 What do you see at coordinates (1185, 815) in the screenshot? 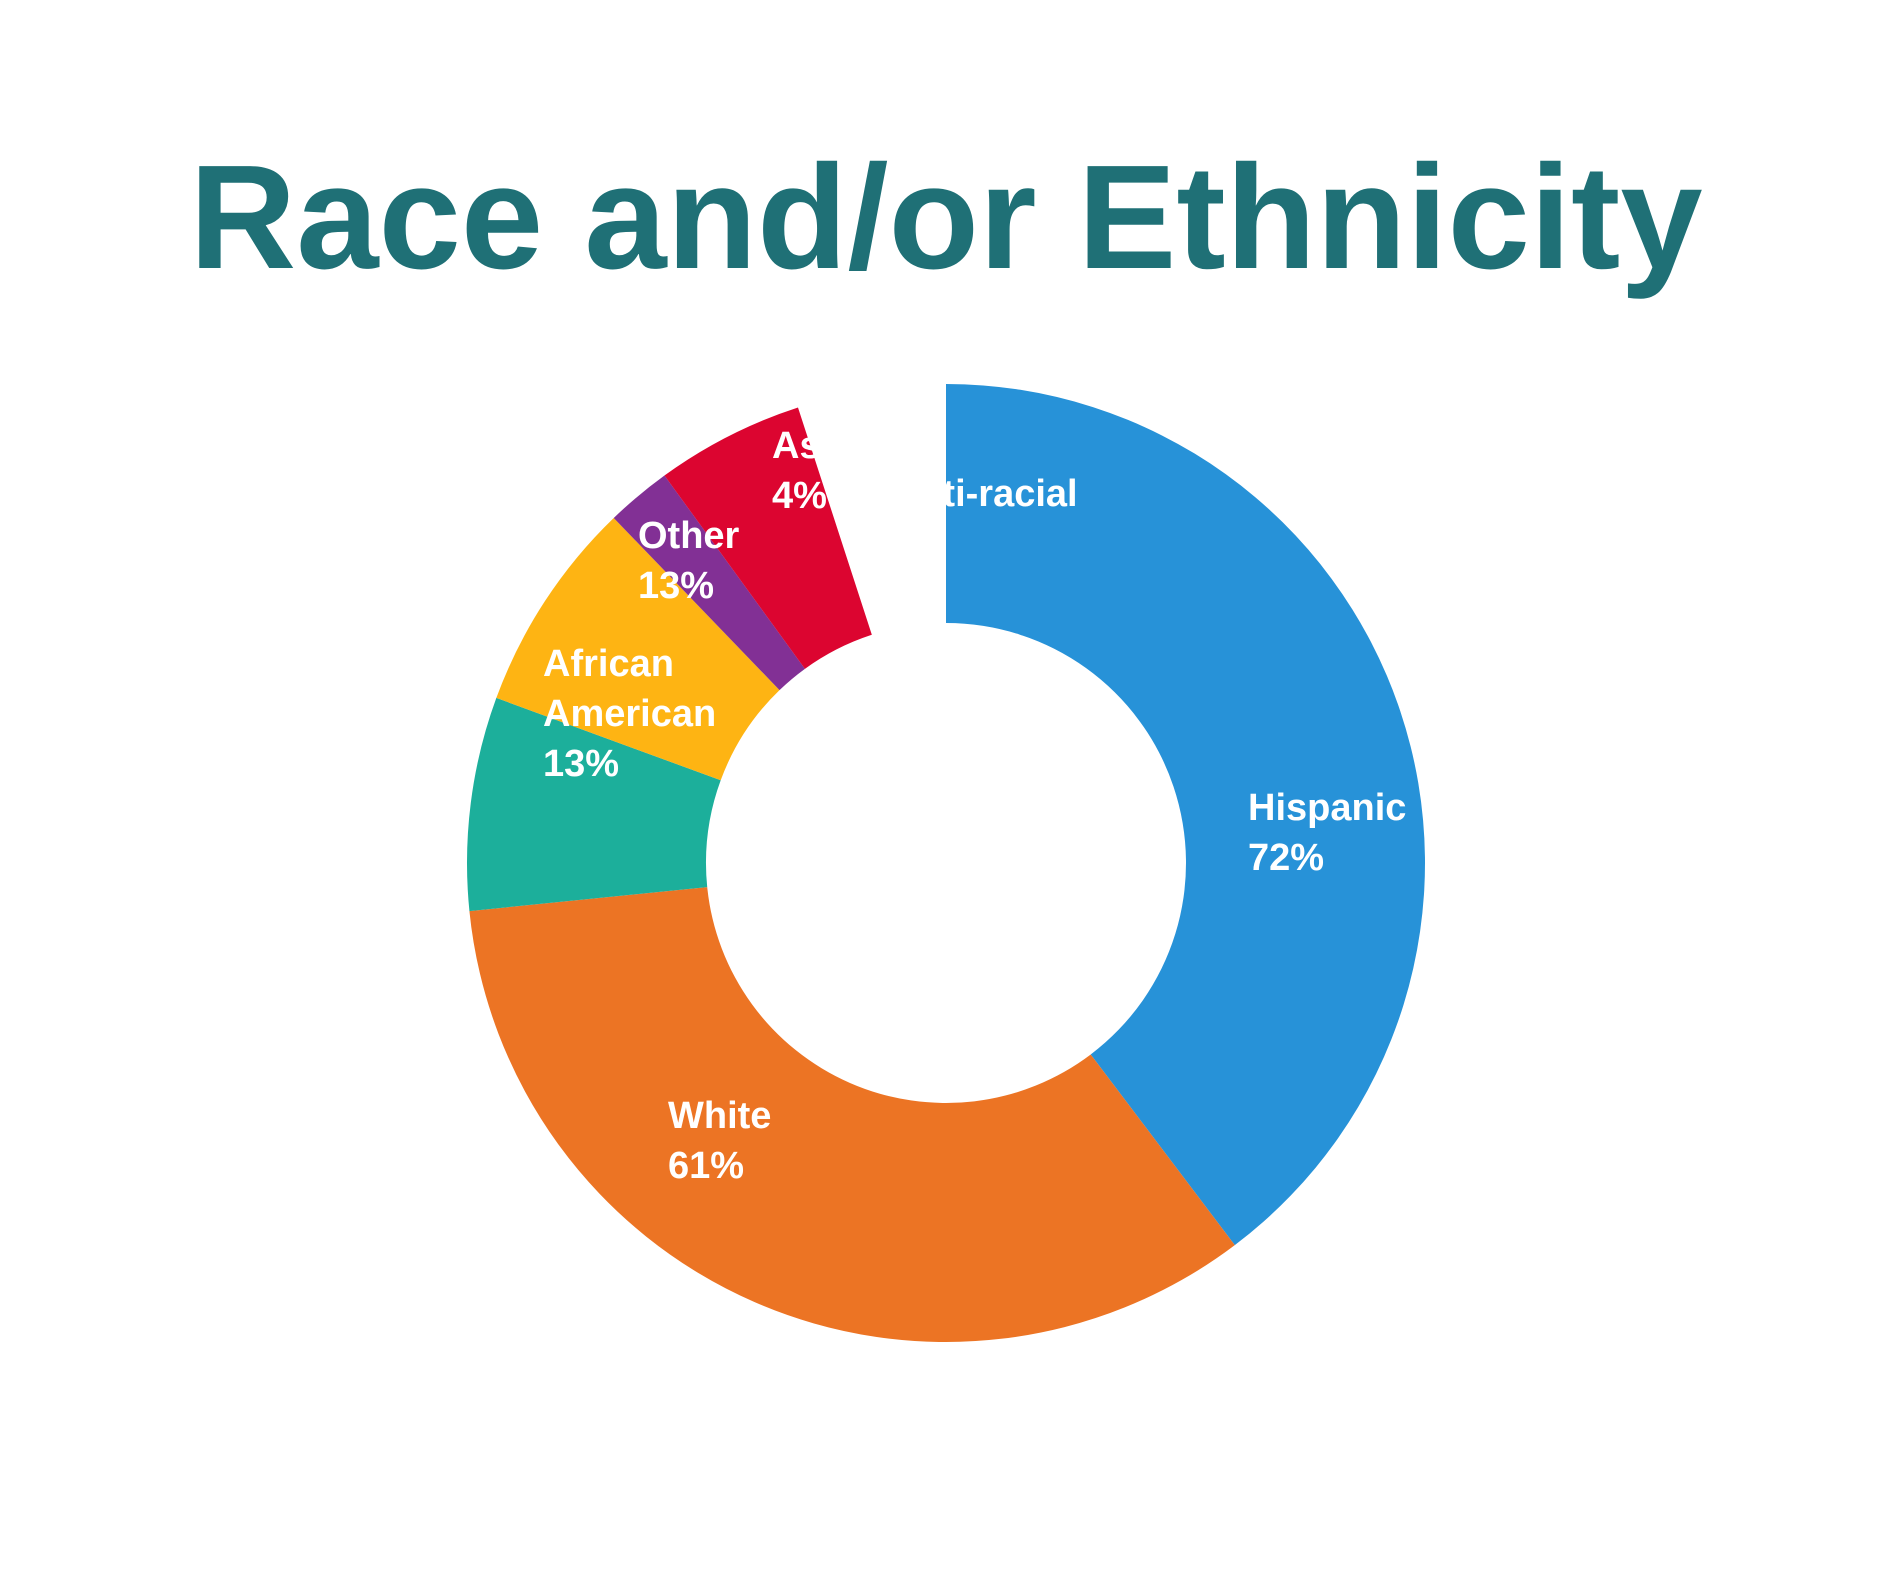
I see `slice-hispanic` at bounding box center [1185, 815].